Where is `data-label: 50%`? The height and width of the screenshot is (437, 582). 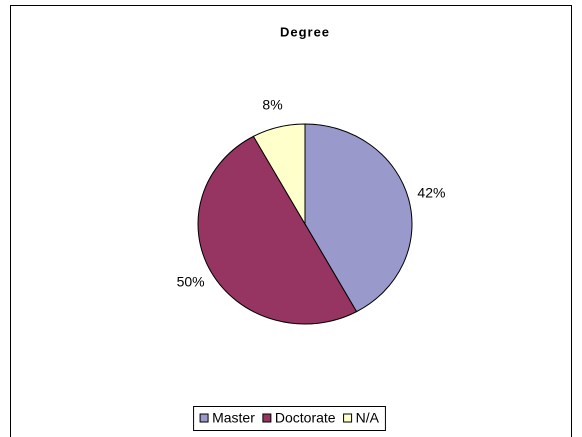
data-label: 50% is located at coordinates (191, 281).